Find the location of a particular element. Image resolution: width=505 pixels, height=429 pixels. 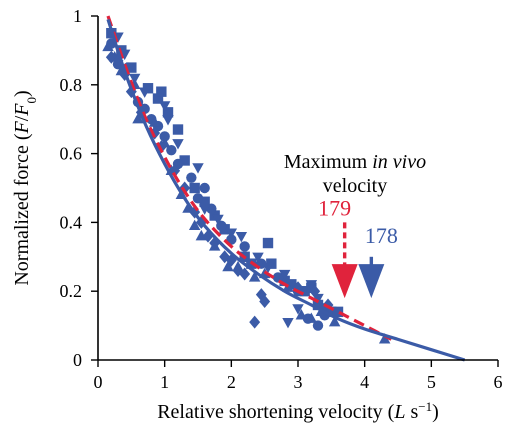

x-tick-label: 5 is located at coordinates (431, 382).